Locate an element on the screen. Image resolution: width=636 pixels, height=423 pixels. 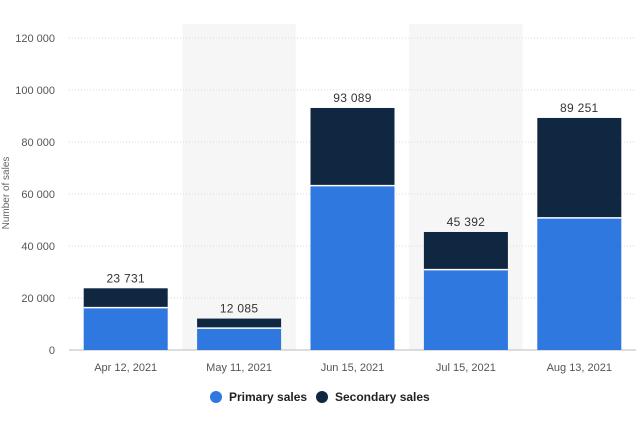
total-label: 93 089 is located at coordinates (352, 98).